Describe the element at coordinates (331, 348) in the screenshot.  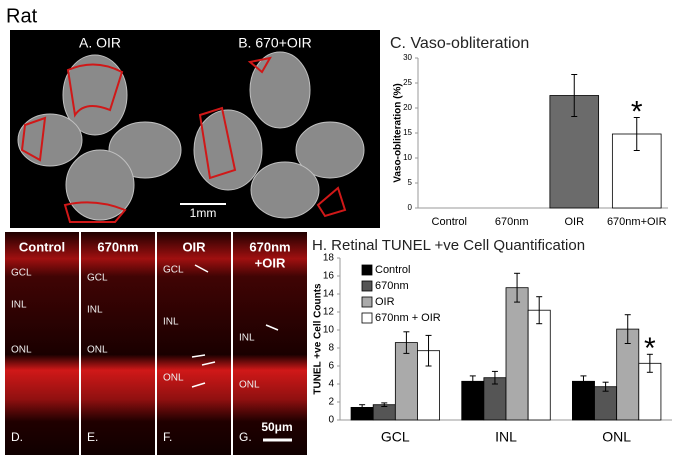
I see `y-tick-label: 8` at that location.